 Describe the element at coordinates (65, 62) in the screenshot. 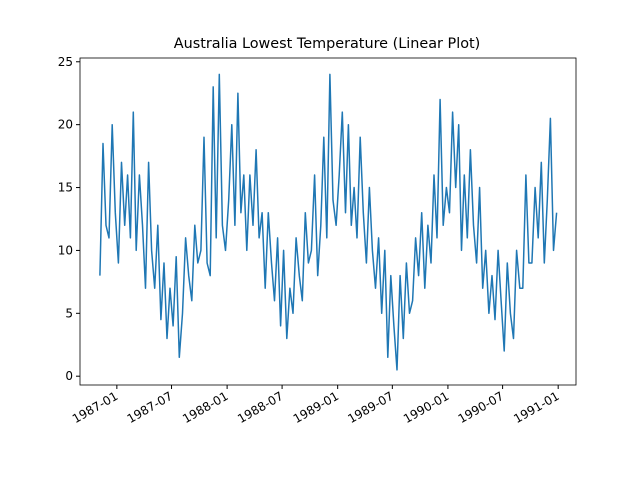

I see `y-tick-label: 25` at that location.